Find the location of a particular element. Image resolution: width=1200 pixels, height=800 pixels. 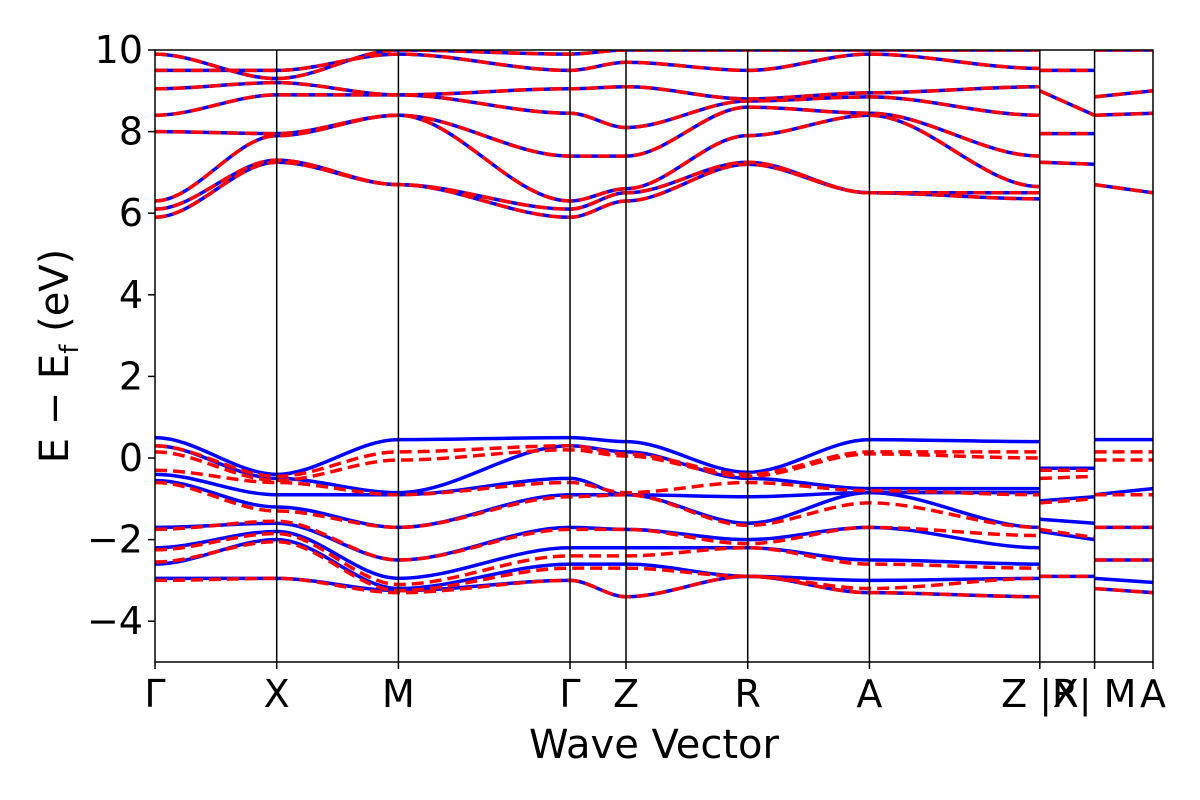

y-tick-label-1: −2 is located at coordinates (115, 540).